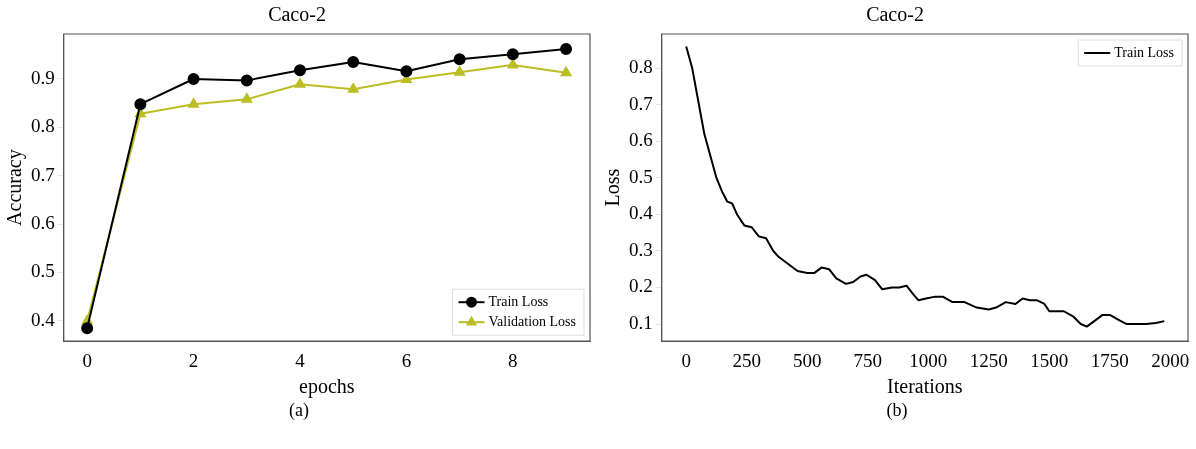  Describe the element at coordinates (641, 286) in the screenshot. I see `y-tick-label: 0.2` at that location.